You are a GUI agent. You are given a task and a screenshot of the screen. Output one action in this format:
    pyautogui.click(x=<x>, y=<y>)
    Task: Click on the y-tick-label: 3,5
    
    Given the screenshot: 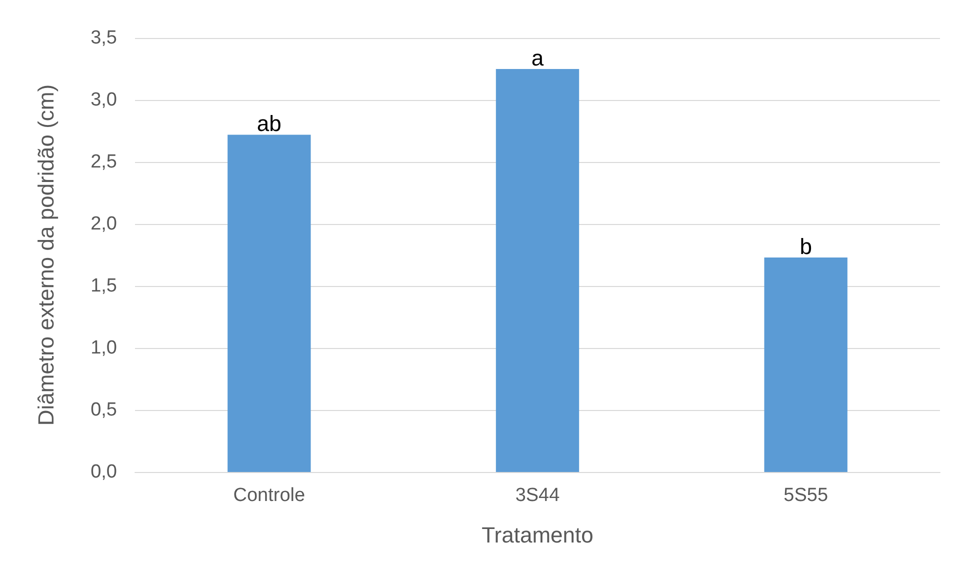 What is the action you would take?
    pyautogui.click(x=103, y=38)
    